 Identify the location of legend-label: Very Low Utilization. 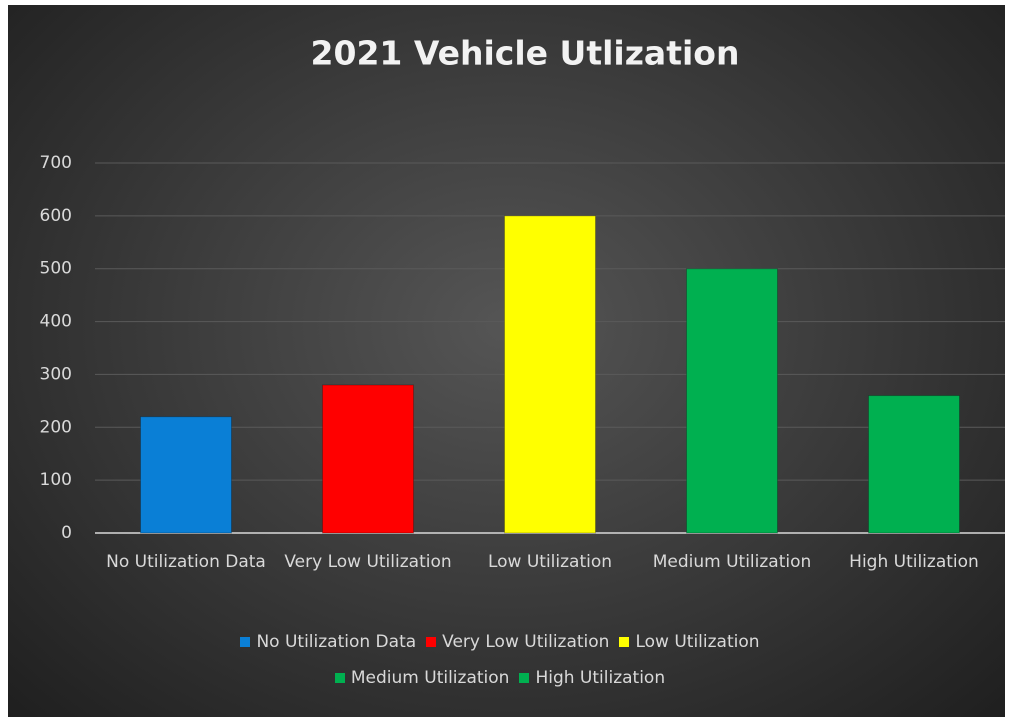
(526, 642).